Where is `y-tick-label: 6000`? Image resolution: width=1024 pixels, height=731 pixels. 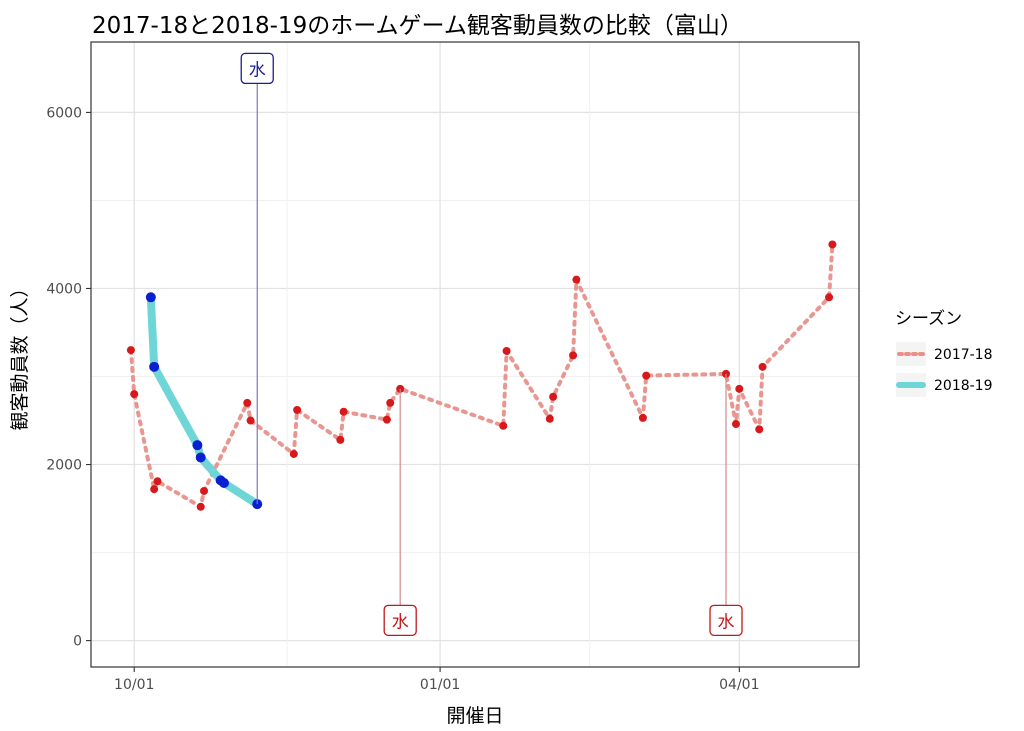
y-tick-label: 6000 is located at coordinates (64, 113).